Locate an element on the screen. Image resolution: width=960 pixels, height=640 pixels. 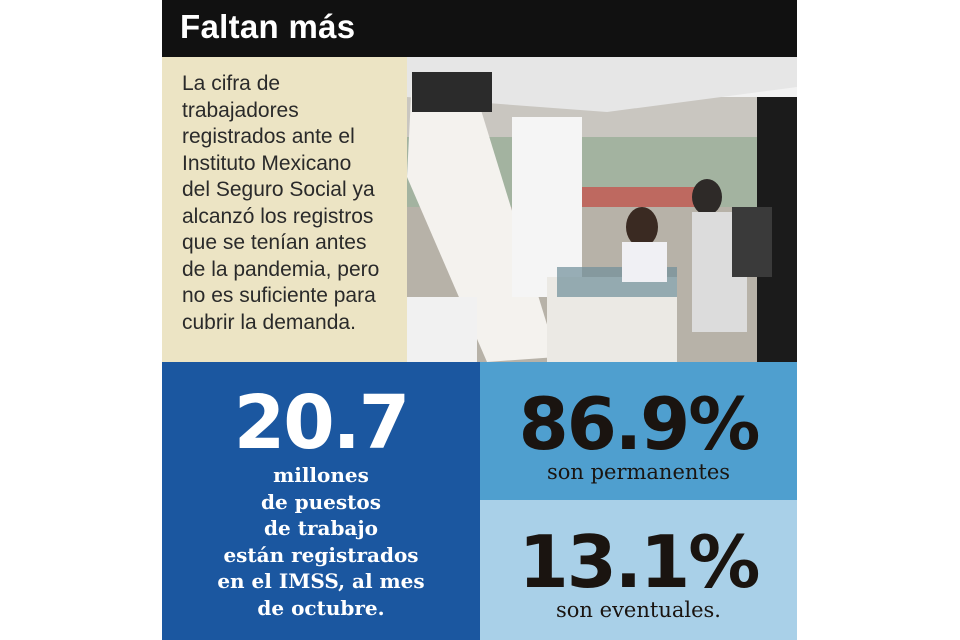
total-description-line: en el IMSS, al mes is located at coordinates (321, 581).